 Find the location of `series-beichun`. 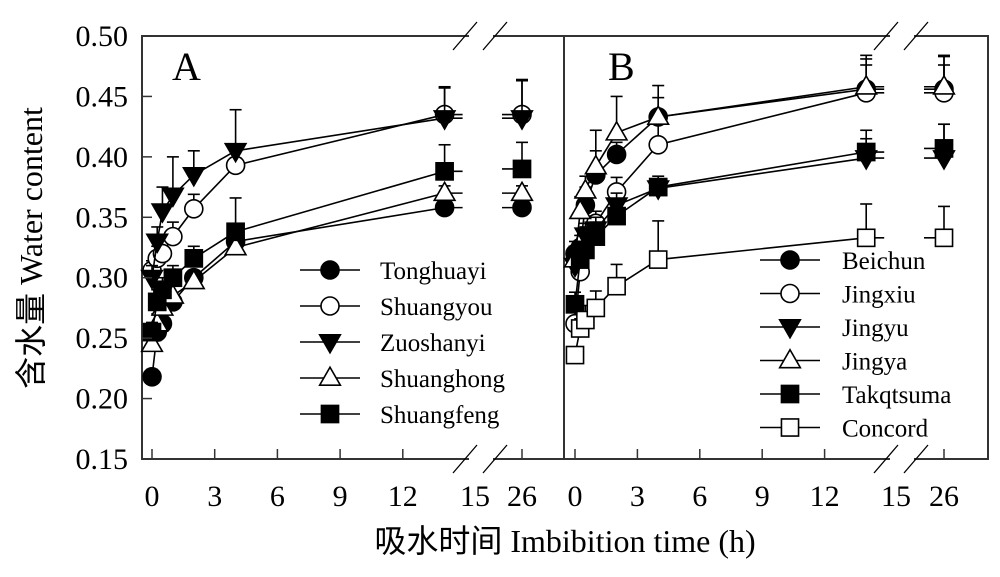

series-beichun is located at coordinates (759, 164).